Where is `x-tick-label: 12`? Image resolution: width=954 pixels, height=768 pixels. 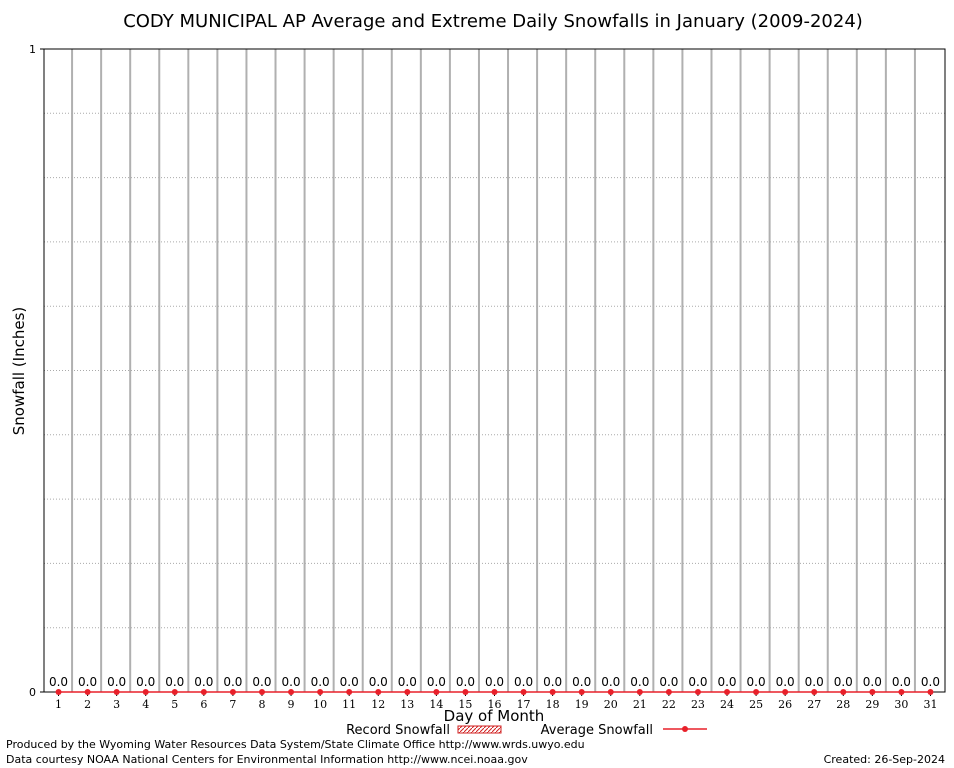 x-tick-label: 12 is located at coordinates (378, 704).